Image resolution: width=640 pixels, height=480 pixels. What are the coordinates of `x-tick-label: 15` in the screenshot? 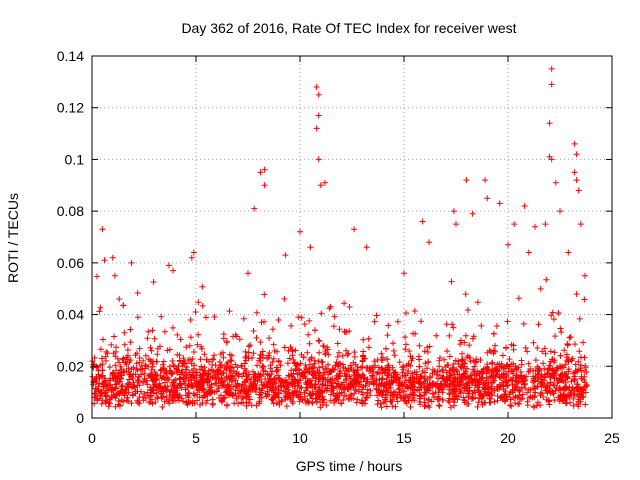 It's located at (404, 438).